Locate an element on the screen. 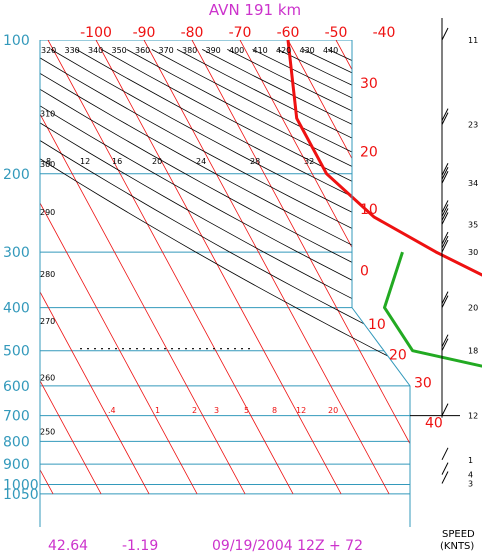 The width and height of the screenshot is (482, 553). mixing-ratio-lower-label: 20 is located at coordinates (333, 410).